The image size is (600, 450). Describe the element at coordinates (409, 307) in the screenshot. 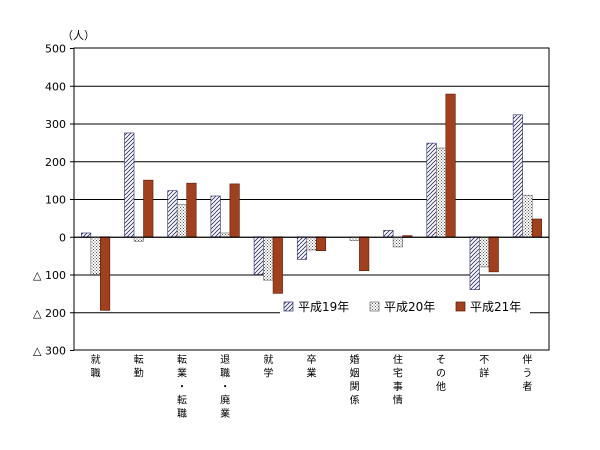

I see `legend-label: 平成20年` at that location.